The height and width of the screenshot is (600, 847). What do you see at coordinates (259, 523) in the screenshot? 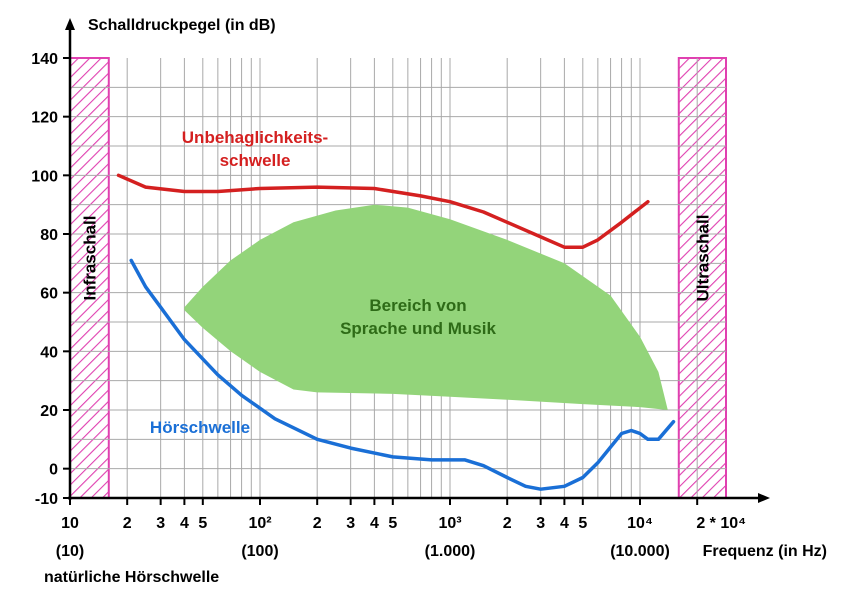
I see `x-tick-label: 10²` at bounding box center [259, 523].